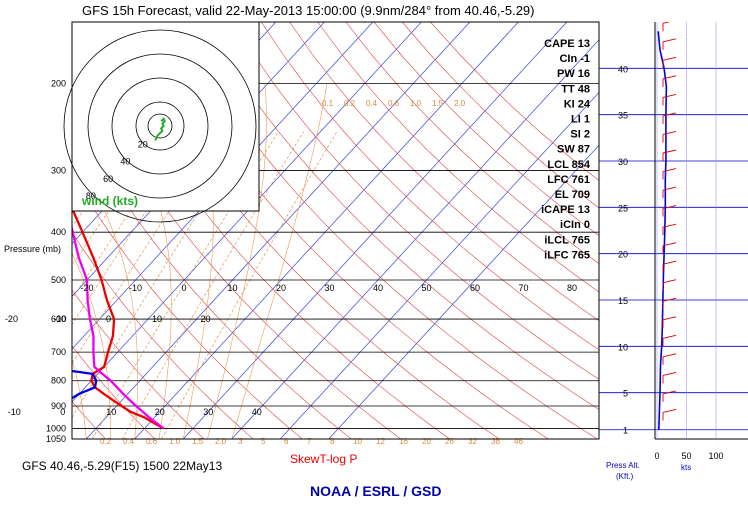  What do you see at coordinates (416, 103) in the screenshot?
I see `mixing-ratio-label: 1.0` at bounding box center [416, 103].